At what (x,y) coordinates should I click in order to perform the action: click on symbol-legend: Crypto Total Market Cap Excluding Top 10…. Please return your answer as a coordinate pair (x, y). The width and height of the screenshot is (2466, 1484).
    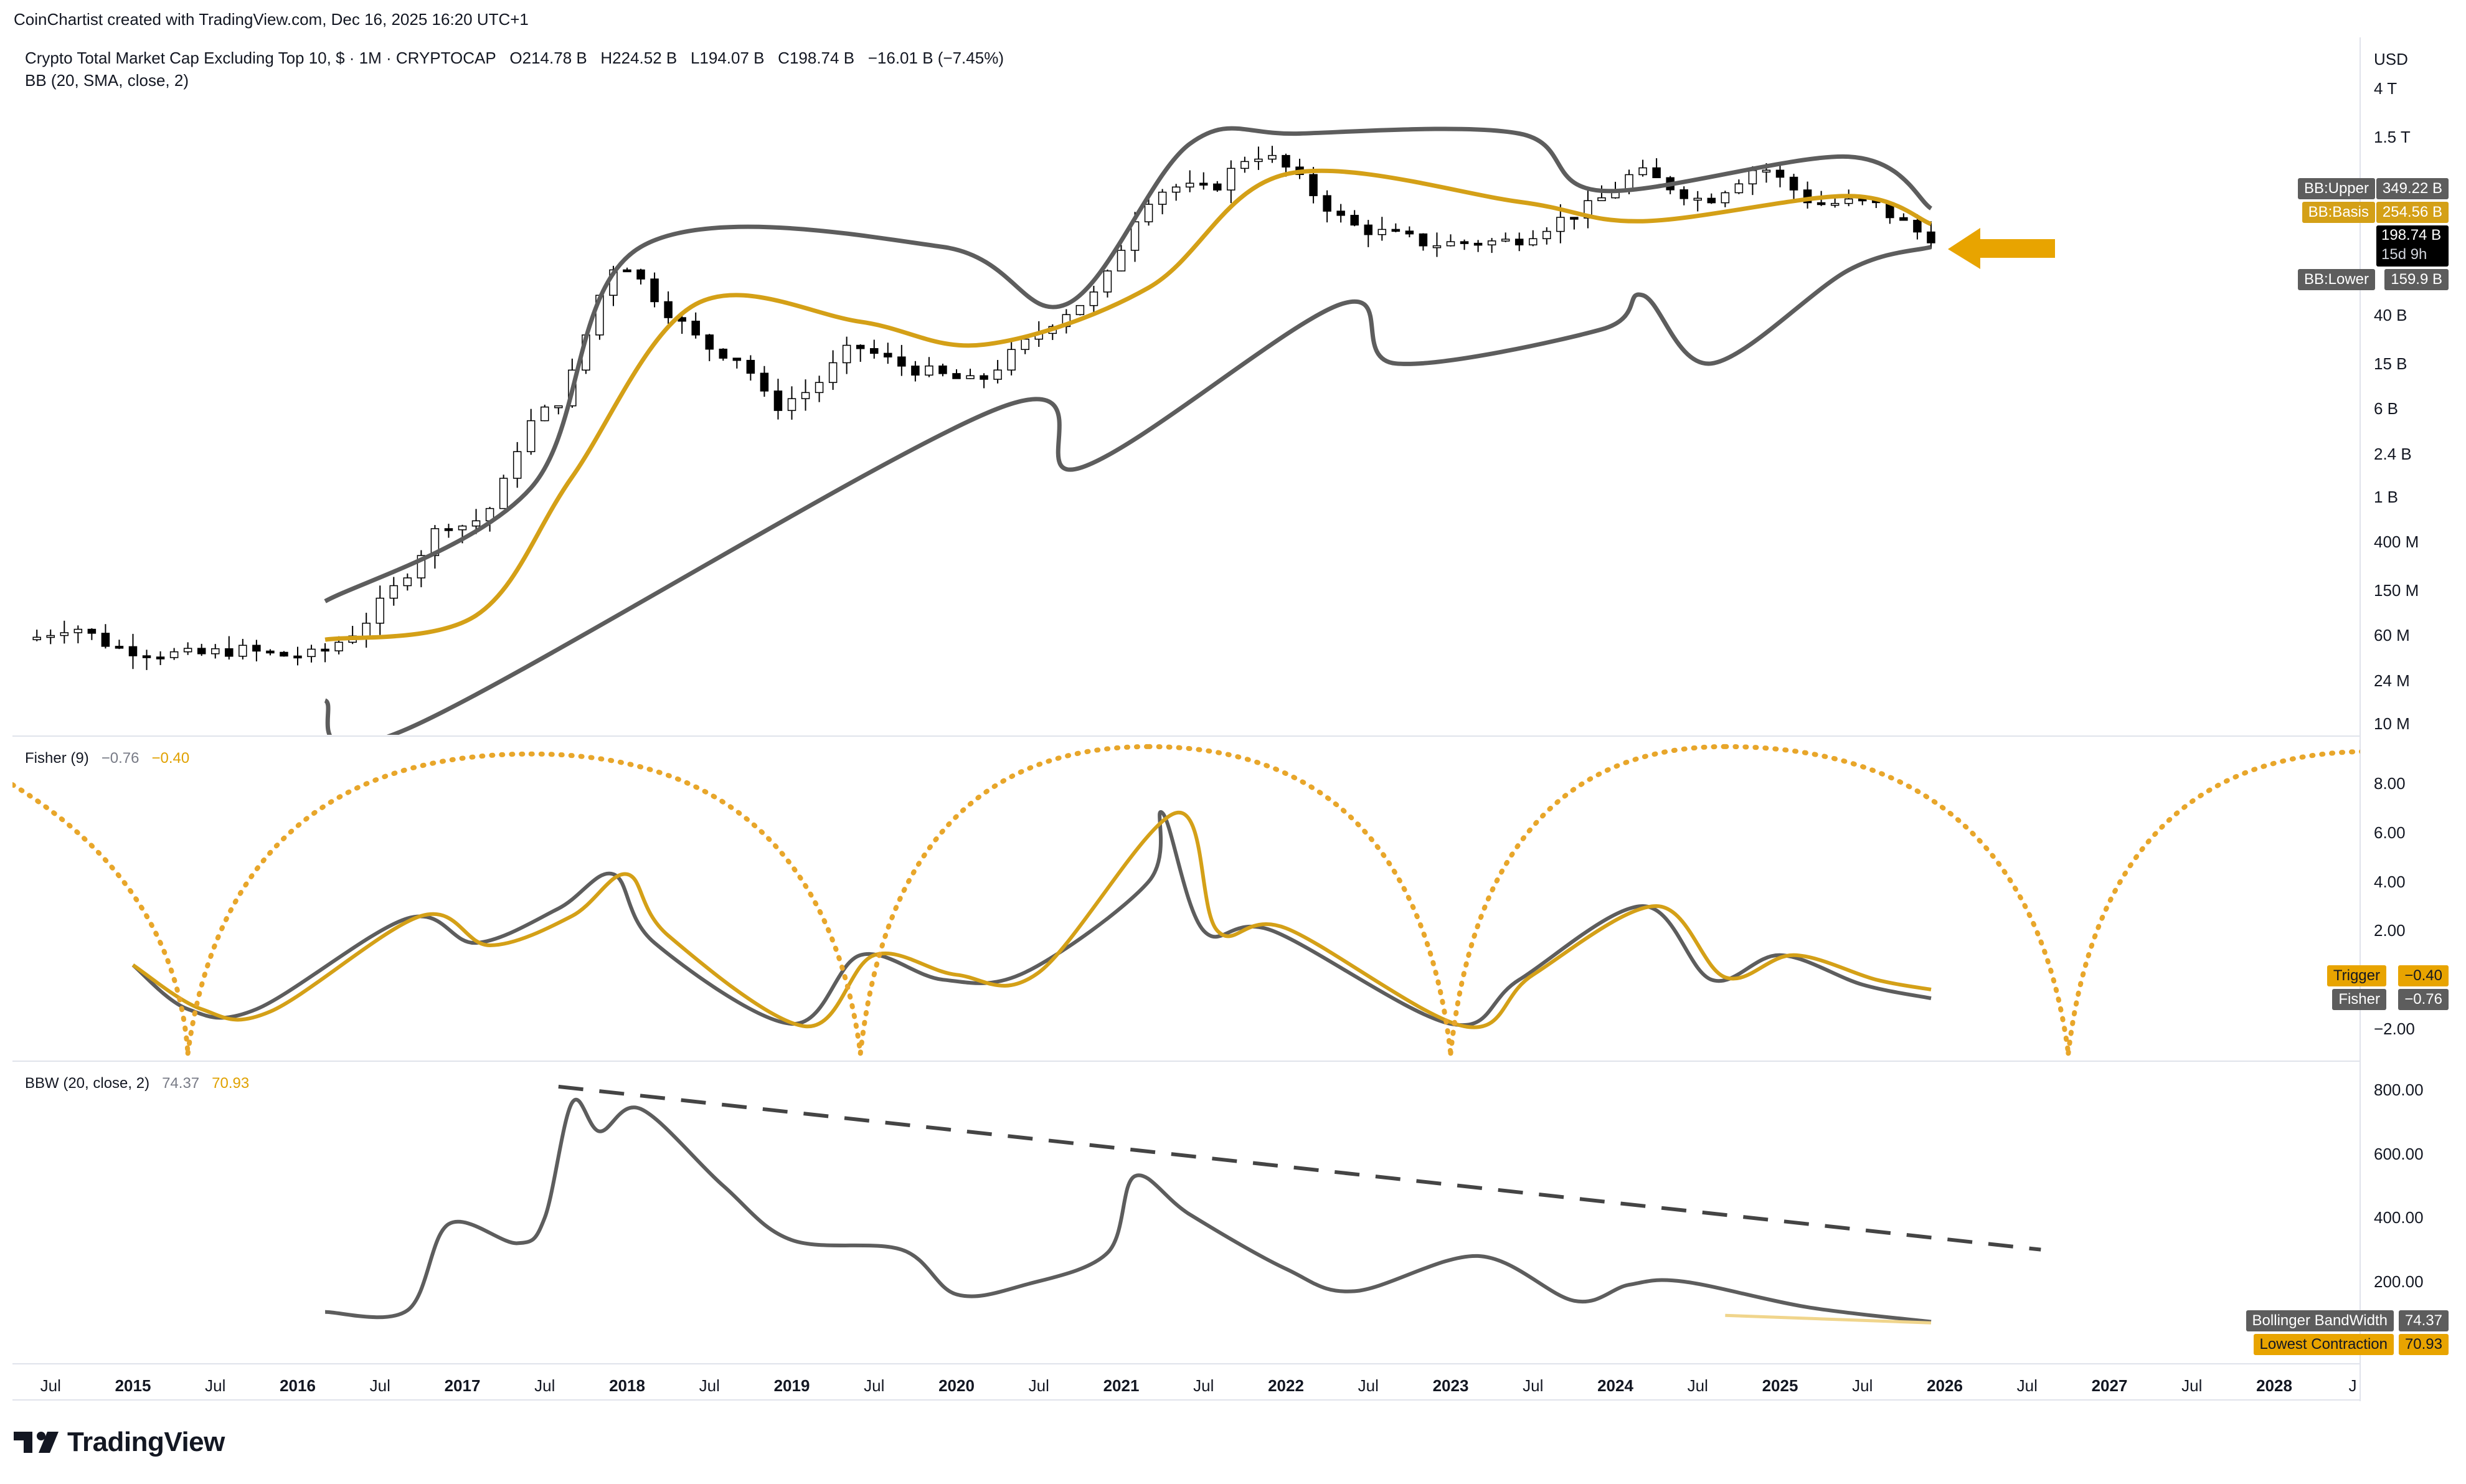
    Looking at the image, I should click on (514, 58).